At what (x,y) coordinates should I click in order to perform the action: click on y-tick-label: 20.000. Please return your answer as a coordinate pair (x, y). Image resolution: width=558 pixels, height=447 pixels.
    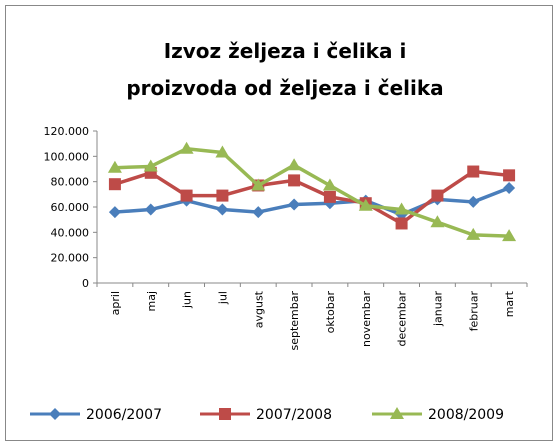
    Looking at the image, I should click on (70, 258).